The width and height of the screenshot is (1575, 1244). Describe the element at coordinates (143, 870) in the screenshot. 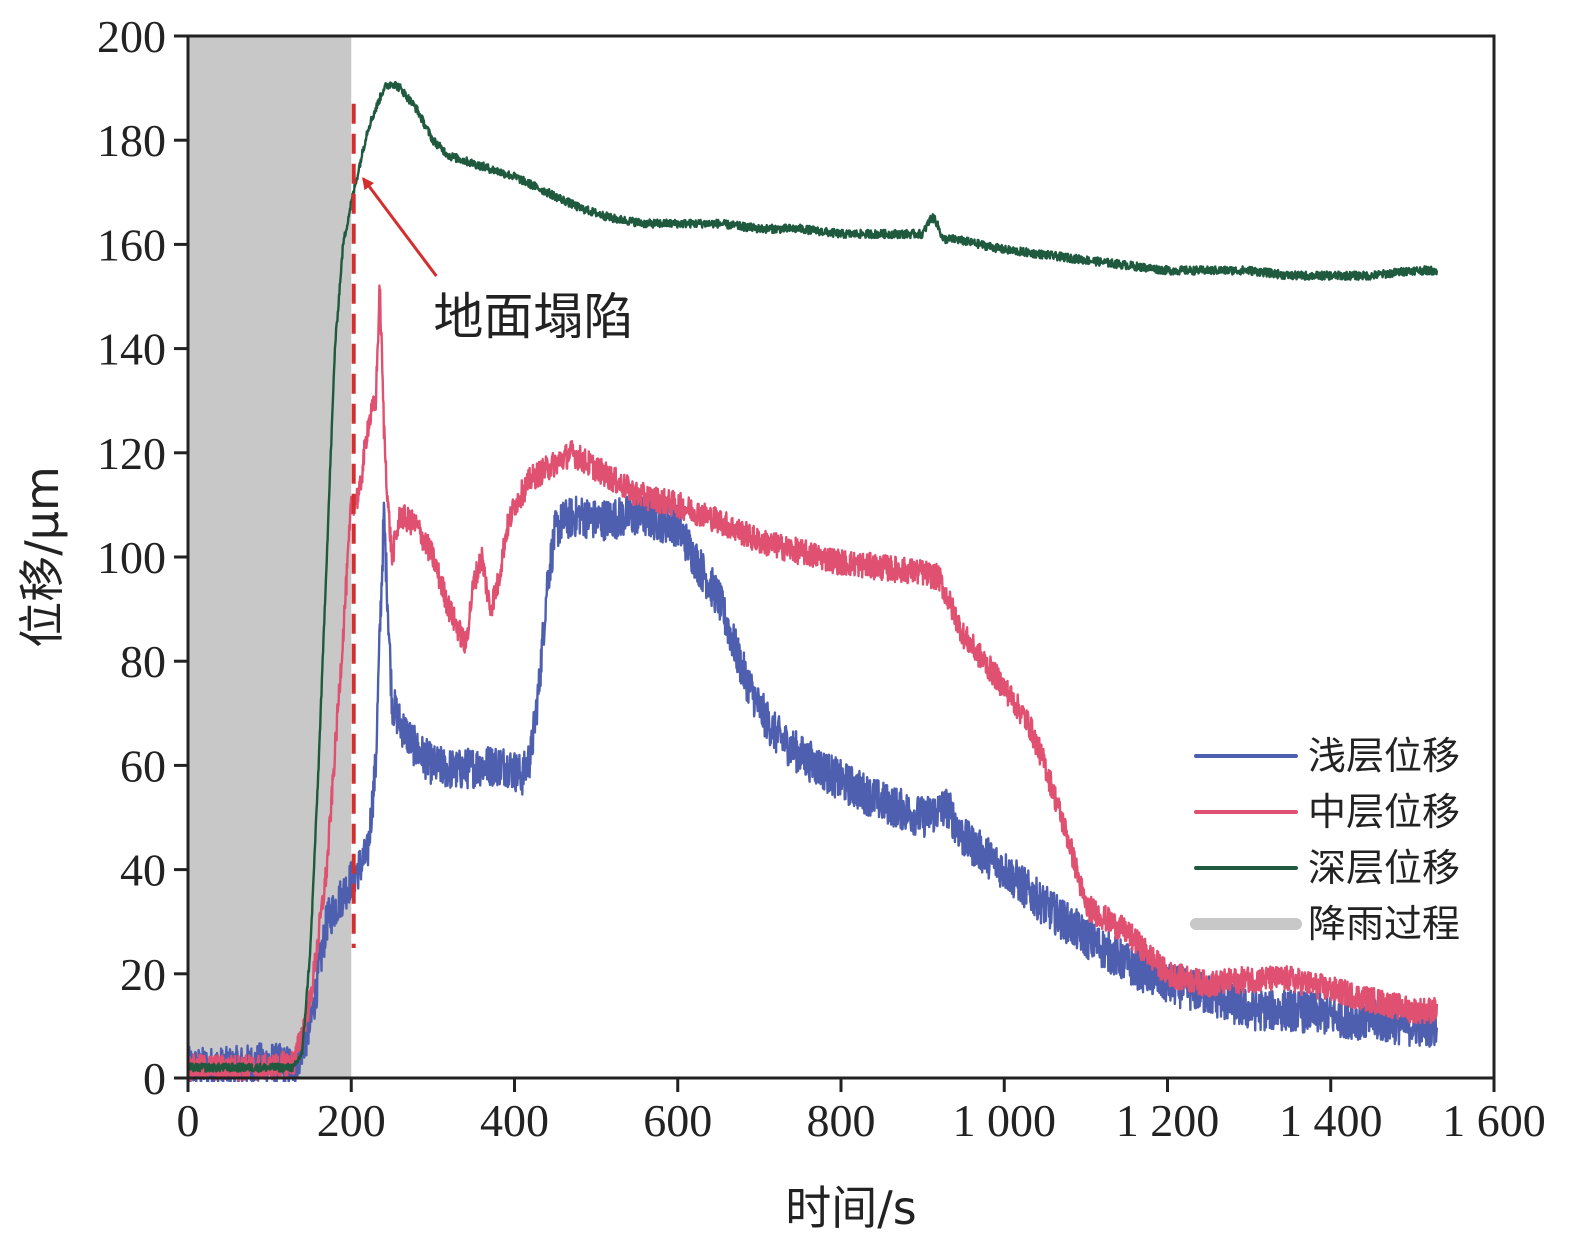

I see `y-tick-label: 40` at that location.